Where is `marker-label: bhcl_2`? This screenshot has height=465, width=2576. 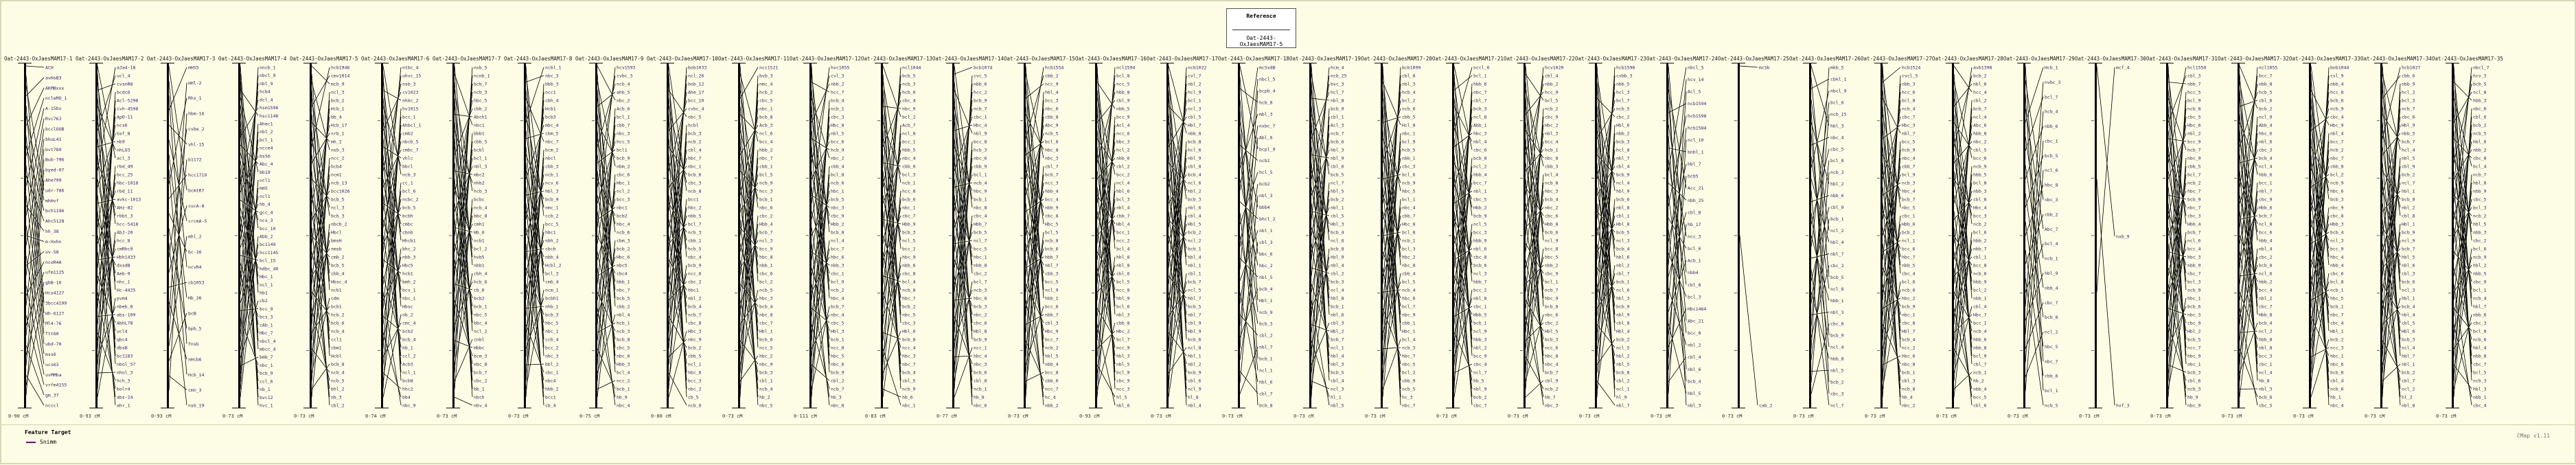
marker-label: bhcl_2 is located at coordinates (1267, 219).